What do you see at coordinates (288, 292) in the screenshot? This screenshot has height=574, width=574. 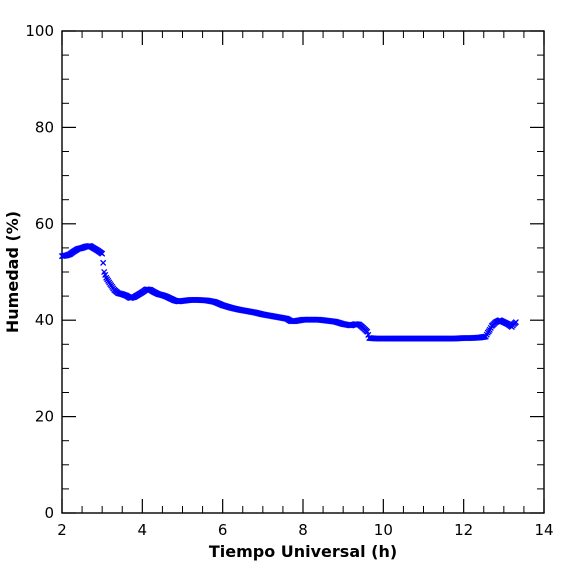 I see `data-points` at bounding box center [288, 292].